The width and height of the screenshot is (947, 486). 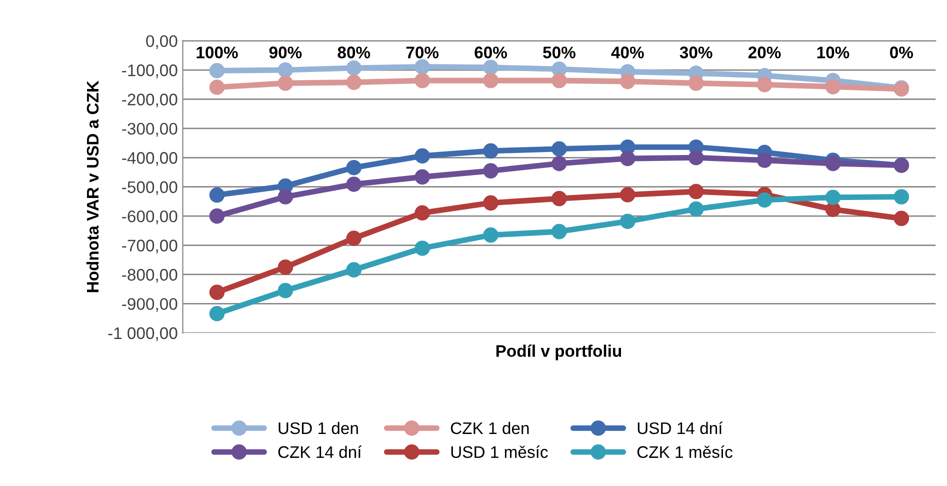 I want to click on legend-label: USD 14 dní, so click(x=680, y=428).